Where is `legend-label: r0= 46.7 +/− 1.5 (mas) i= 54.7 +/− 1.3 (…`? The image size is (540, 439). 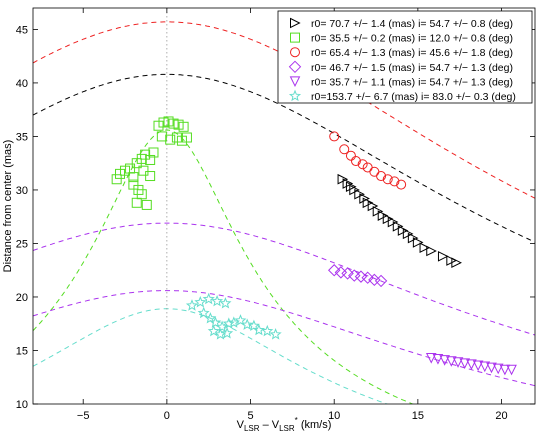
legend-label: r0= 46.7 +/− 1.5 (mas) i= 54.7 +/− 1.3 (… is located at coordinates (412, 68).